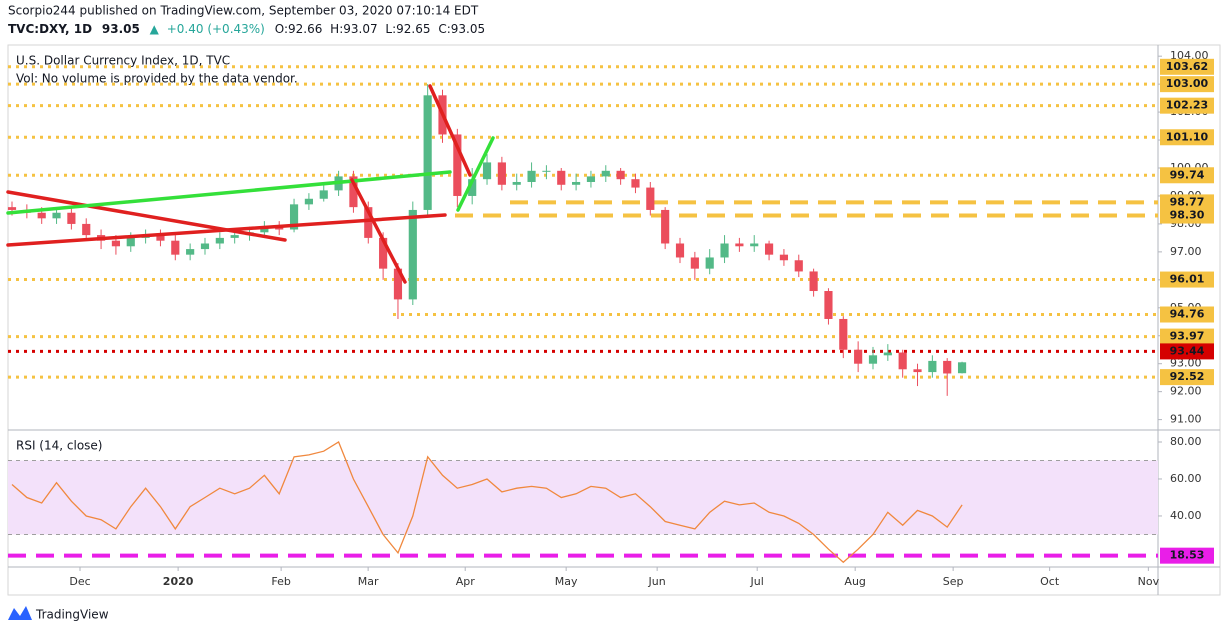  Describe the element at coordinates (461, 29) in the screenshot. I see `close: C:93.05` at that location.